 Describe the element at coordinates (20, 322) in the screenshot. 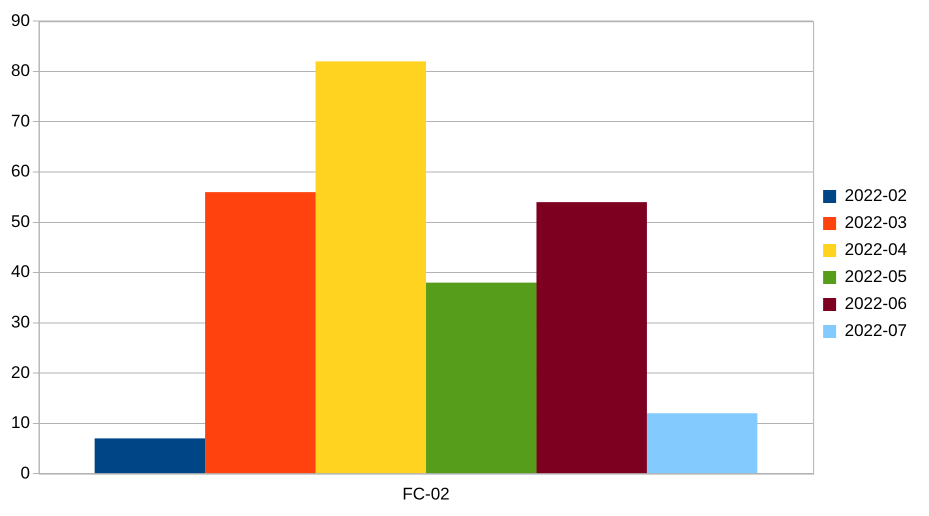

I see `y-tick-label: 30` at that location.